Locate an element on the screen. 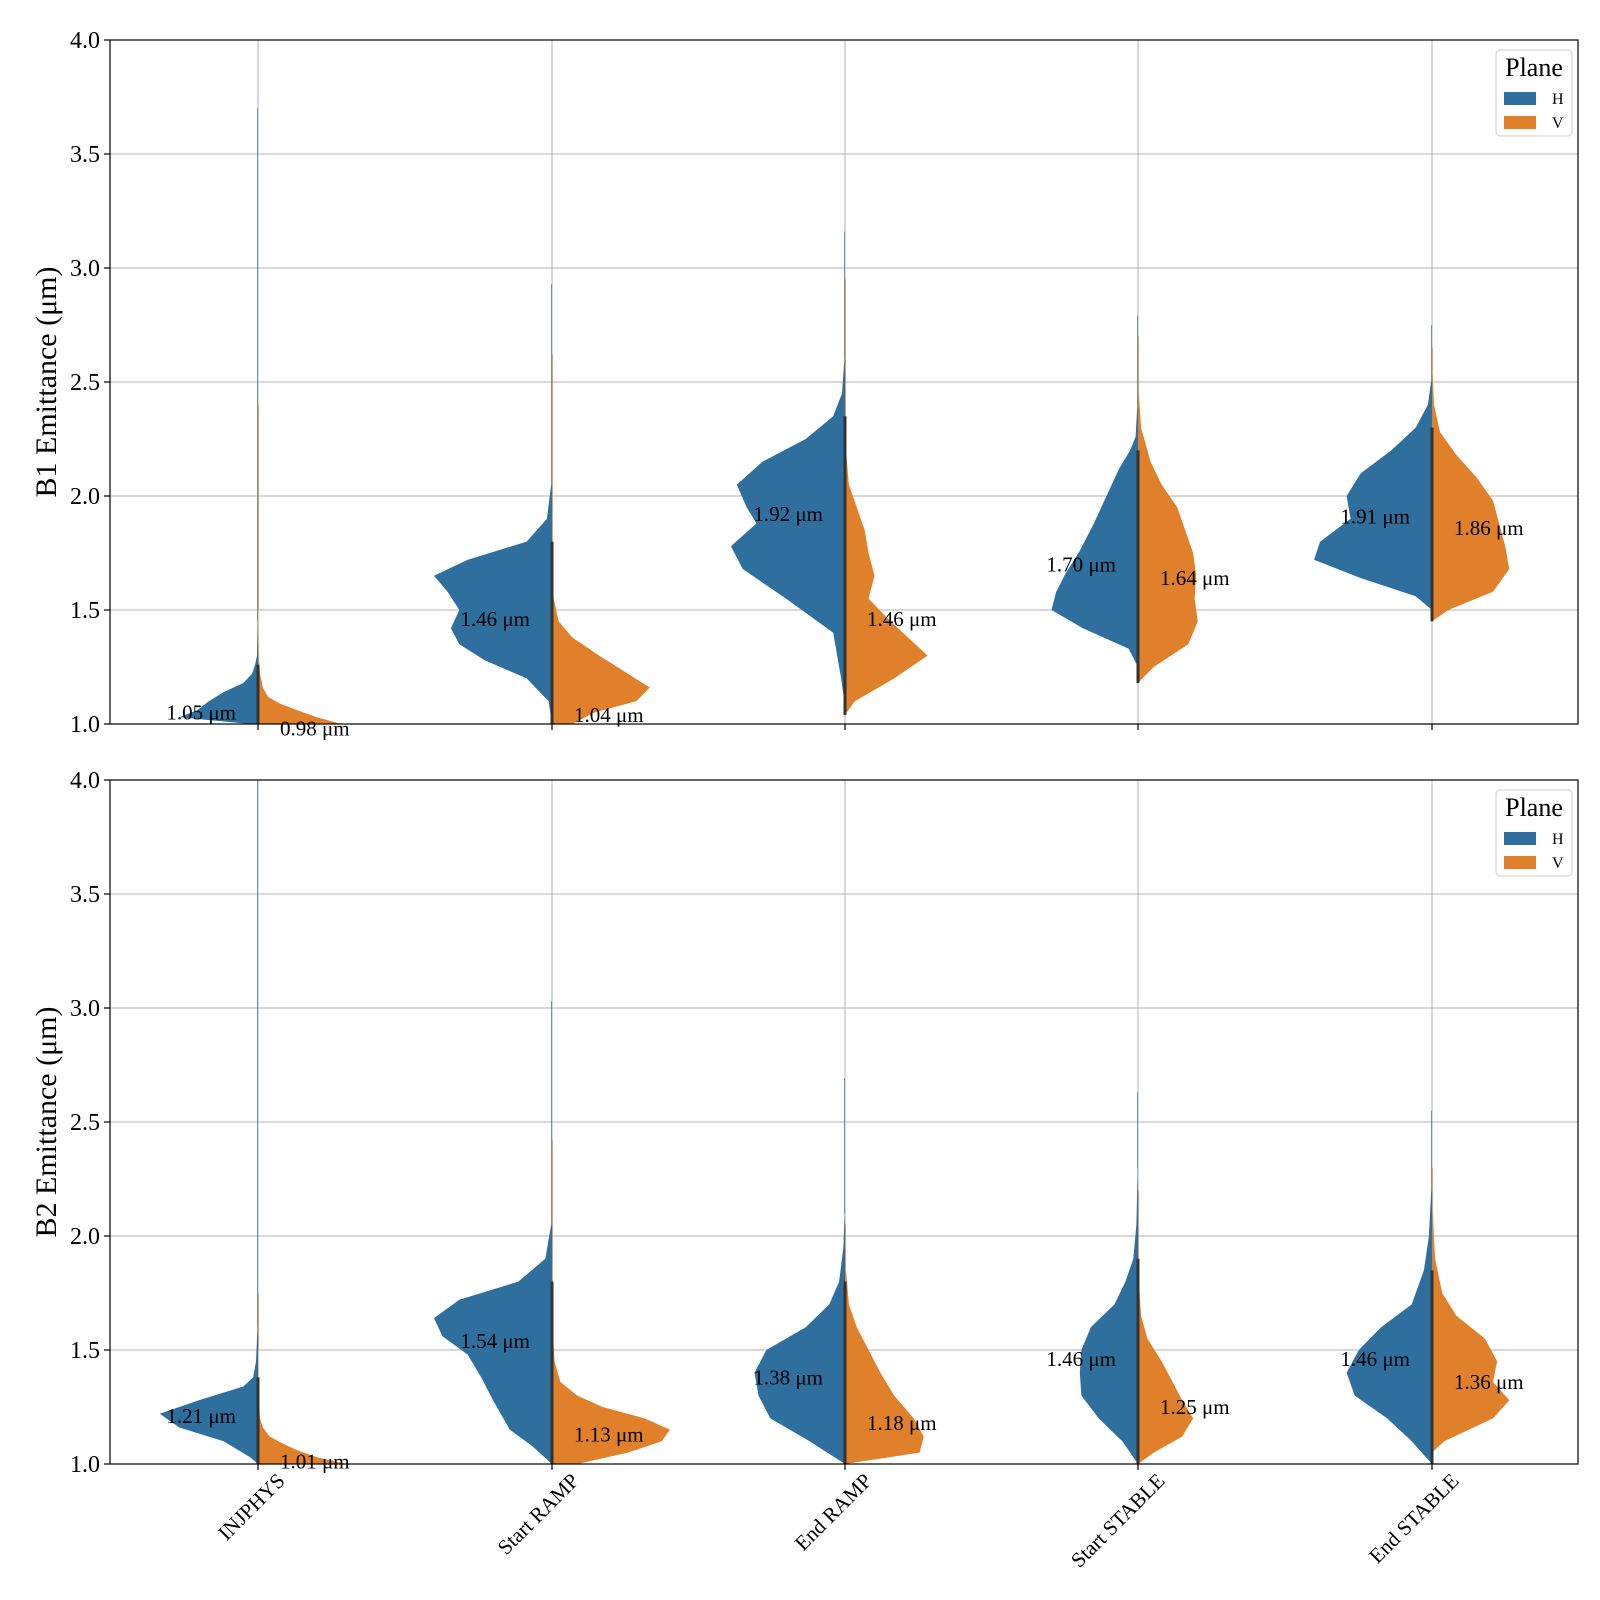 This screenshot has width=1600, height=1600. b2-legend-swatch-v is located at coordinates (1520, 862).